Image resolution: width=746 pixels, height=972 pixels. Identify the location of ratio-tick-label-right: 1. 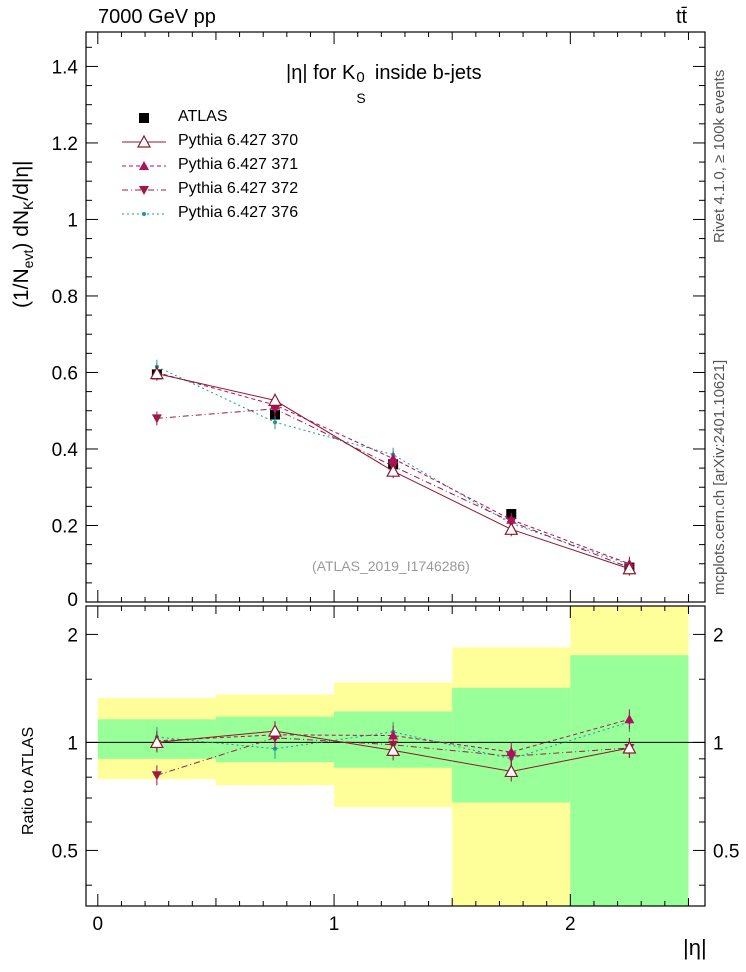
(718, 743).